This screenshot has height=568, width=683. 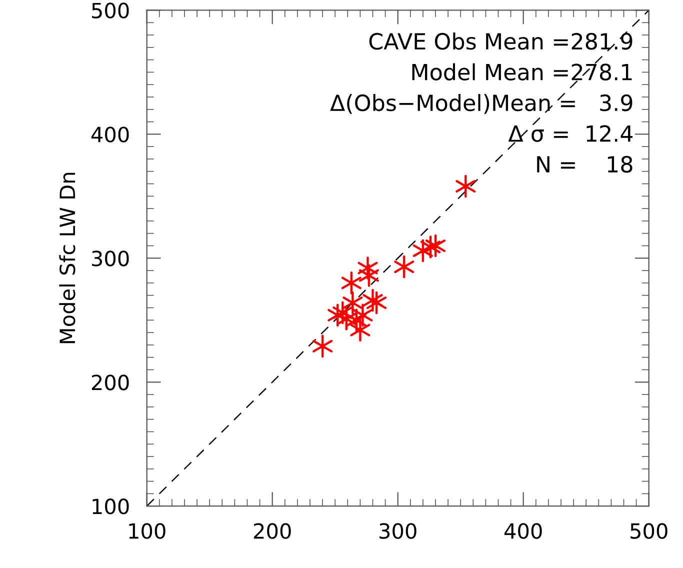 What do you see at coordinates (110, 134) in the screenshot?
I see `y-tick-label: 400` at bounding box center [110, 134].